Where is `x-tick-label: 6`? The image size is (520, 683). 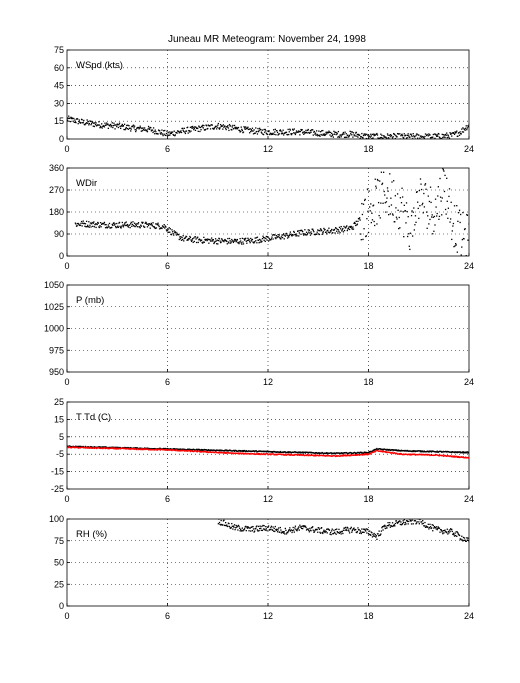
x-tick-label: 6 is located at coordinates (167, 616).